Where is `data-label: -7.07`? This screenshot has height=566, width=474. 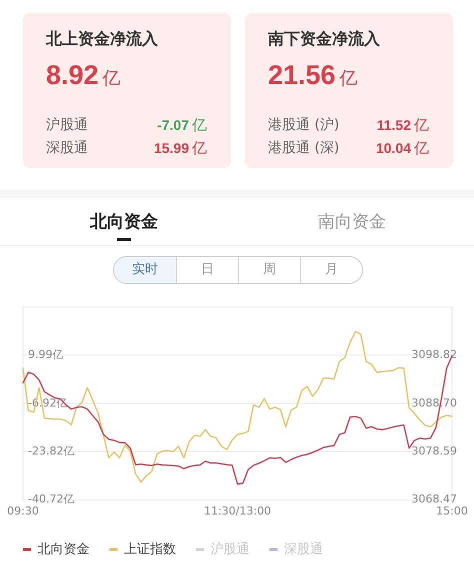
data-label: -7.07 is located at coordinates (173, 125).